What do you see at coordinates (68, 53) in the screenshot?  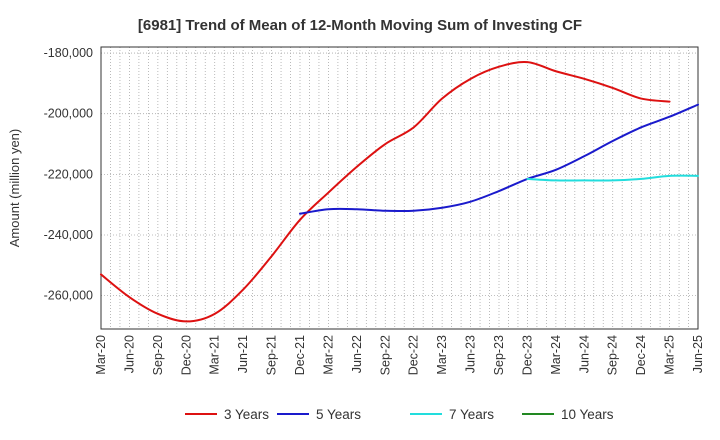 I see `y-tick-label: -180,000` at bounding box center [68, 53].